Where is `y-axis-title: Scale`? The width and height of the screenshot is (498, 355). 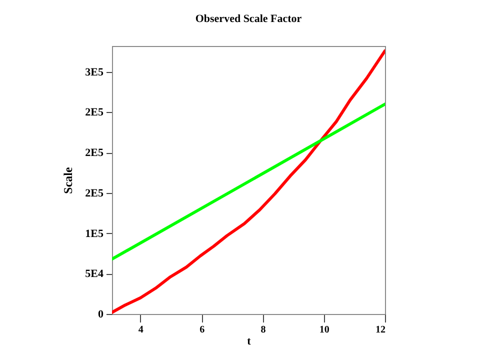
y-axis-title: Scale is located at coordinates (68, 180).